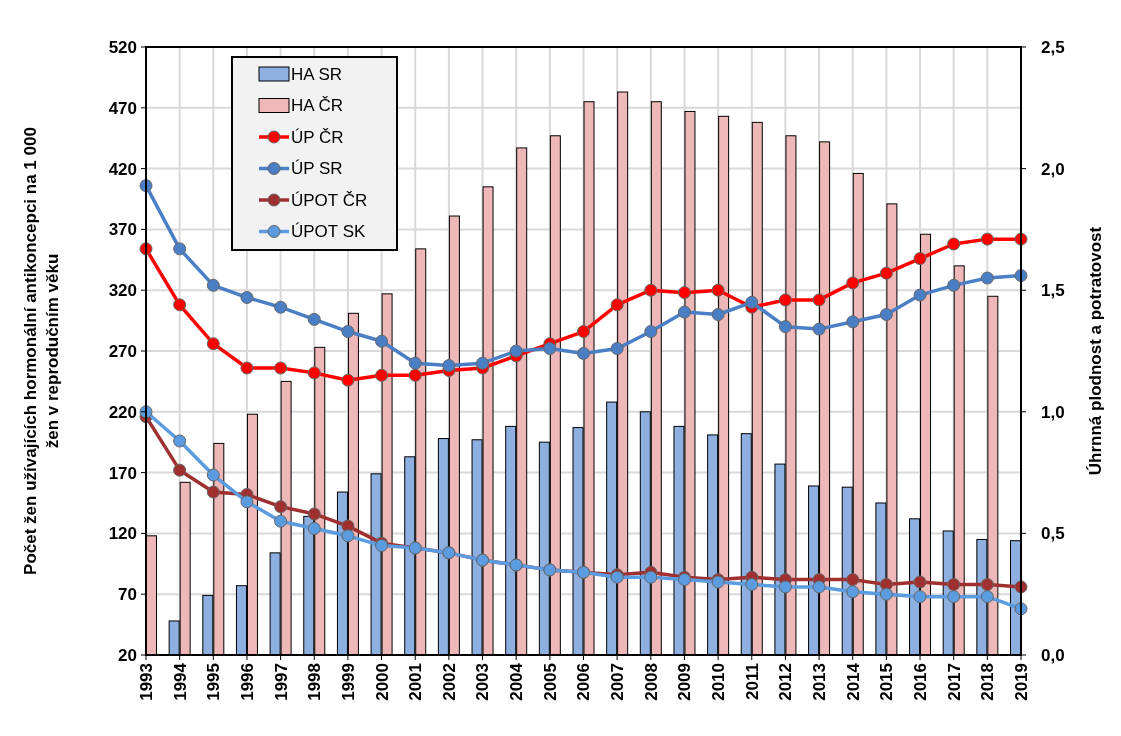 The height and width of the screenshot is (736, 1121). I want to click on legend-label: HA SR, so click(317, 74).